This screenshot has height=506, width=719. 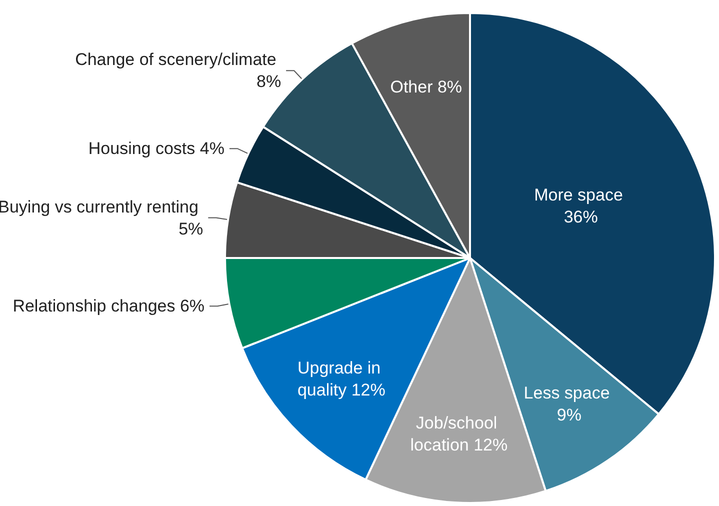 What do you see at coordinates (459, 434) in the screenshot?
I see `slice-label: Job/school location 12%` at bounding box center [459, 434].